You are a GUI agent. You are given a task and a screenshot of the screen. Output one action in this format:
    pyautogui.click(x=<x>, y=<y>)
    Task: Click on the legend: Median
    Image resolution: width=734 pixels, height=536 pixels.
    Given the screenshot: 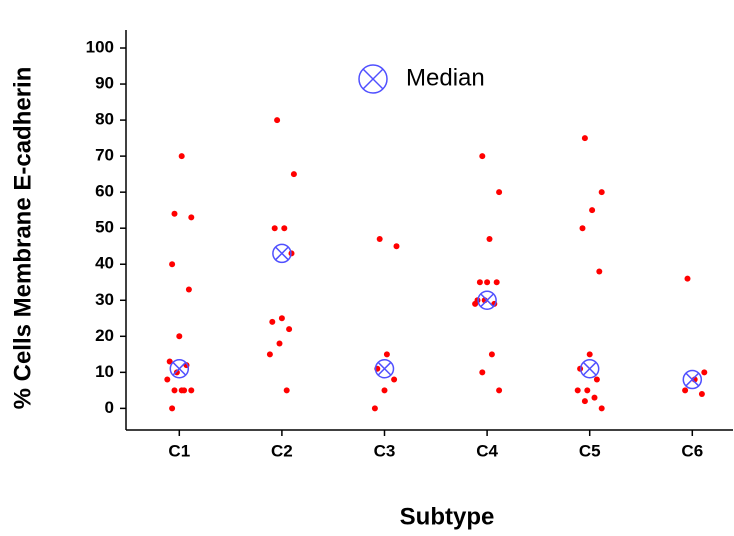 What is the action you would take?
    pyautogui.click(x=421, y=79)
    